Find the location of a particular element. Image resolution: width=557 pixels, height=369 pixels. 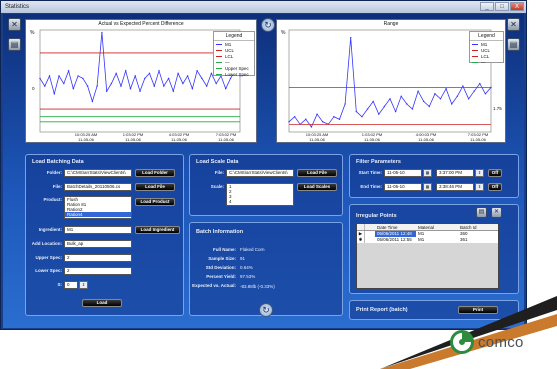

print-button: Print is located at coordinates (478, 310).